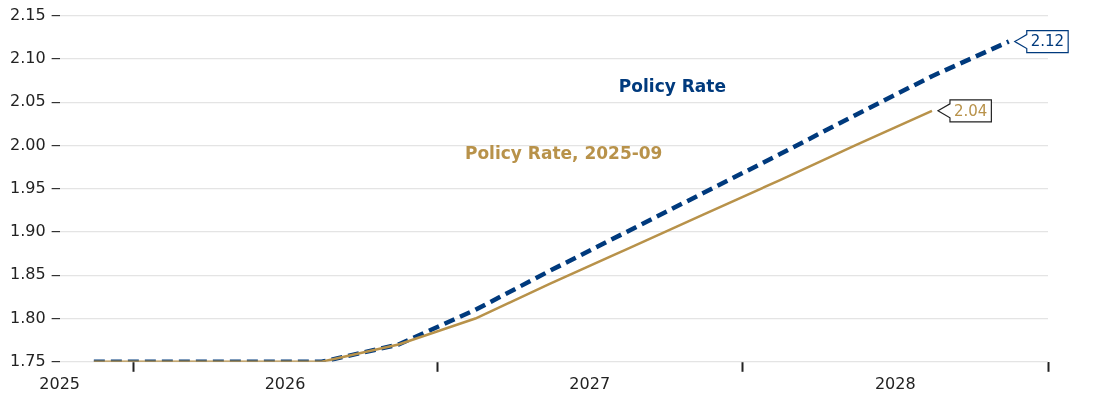 Image resolution: width=1109 pixels, height=401 pixels. Describe the element at coordinates (285, 383) in the screenshot. I see `x-tick-label: 2026` at that location.